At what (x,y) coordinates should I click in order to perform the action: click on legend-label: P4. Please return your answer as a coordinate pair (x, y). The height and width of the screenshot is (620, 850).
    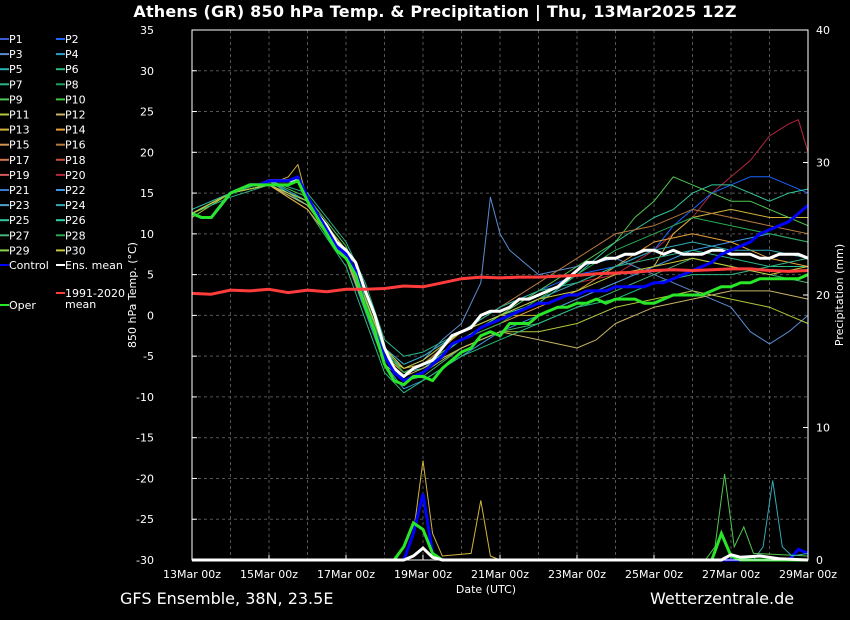
    Looking at the image, I should click on (72, 54).